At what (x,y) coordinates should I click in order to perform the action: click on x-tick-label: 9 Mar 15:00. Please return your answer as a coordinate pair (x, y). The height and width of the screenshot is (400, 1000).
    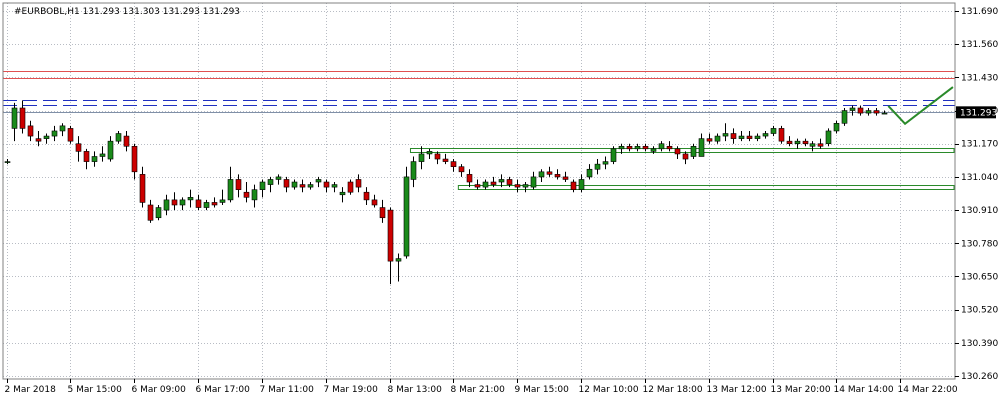
    Looking at the image, I should click on (542, 390).